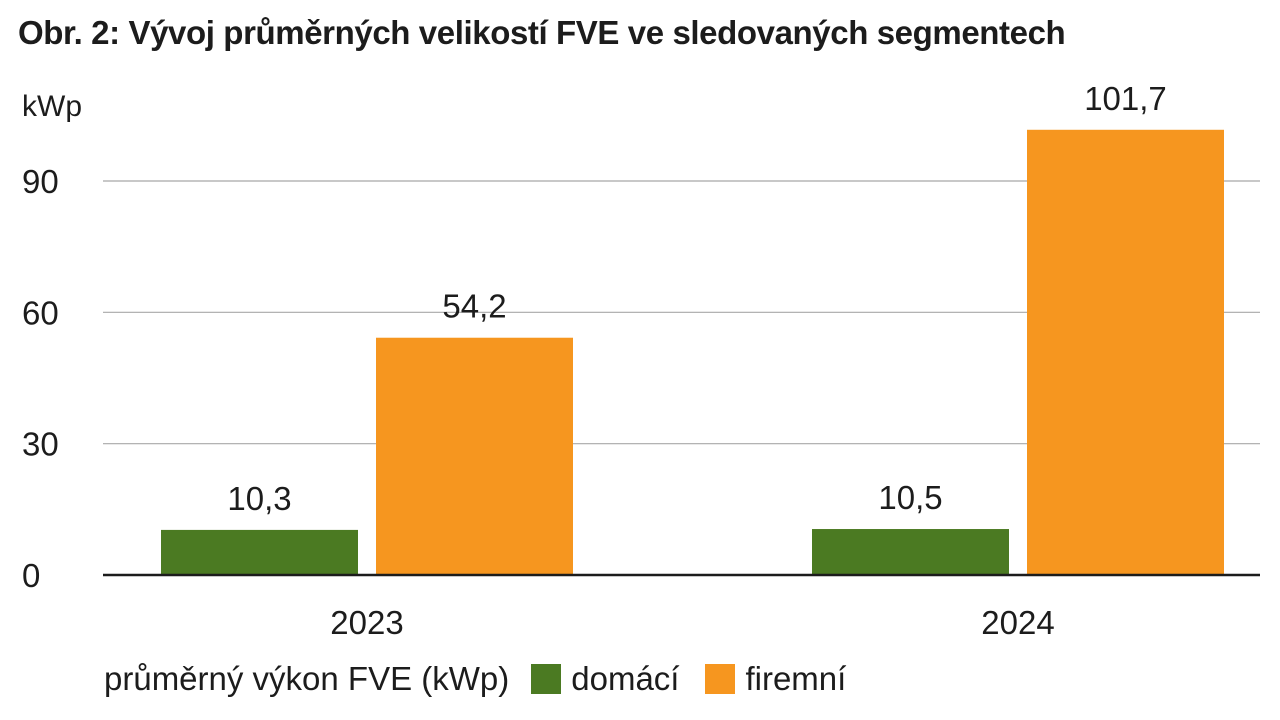 This screenshot has height=720, width=1280. Describe the element at coordinates (625, 678) in the screenshot. I see `legend-label-domaci: domácí` at that location.